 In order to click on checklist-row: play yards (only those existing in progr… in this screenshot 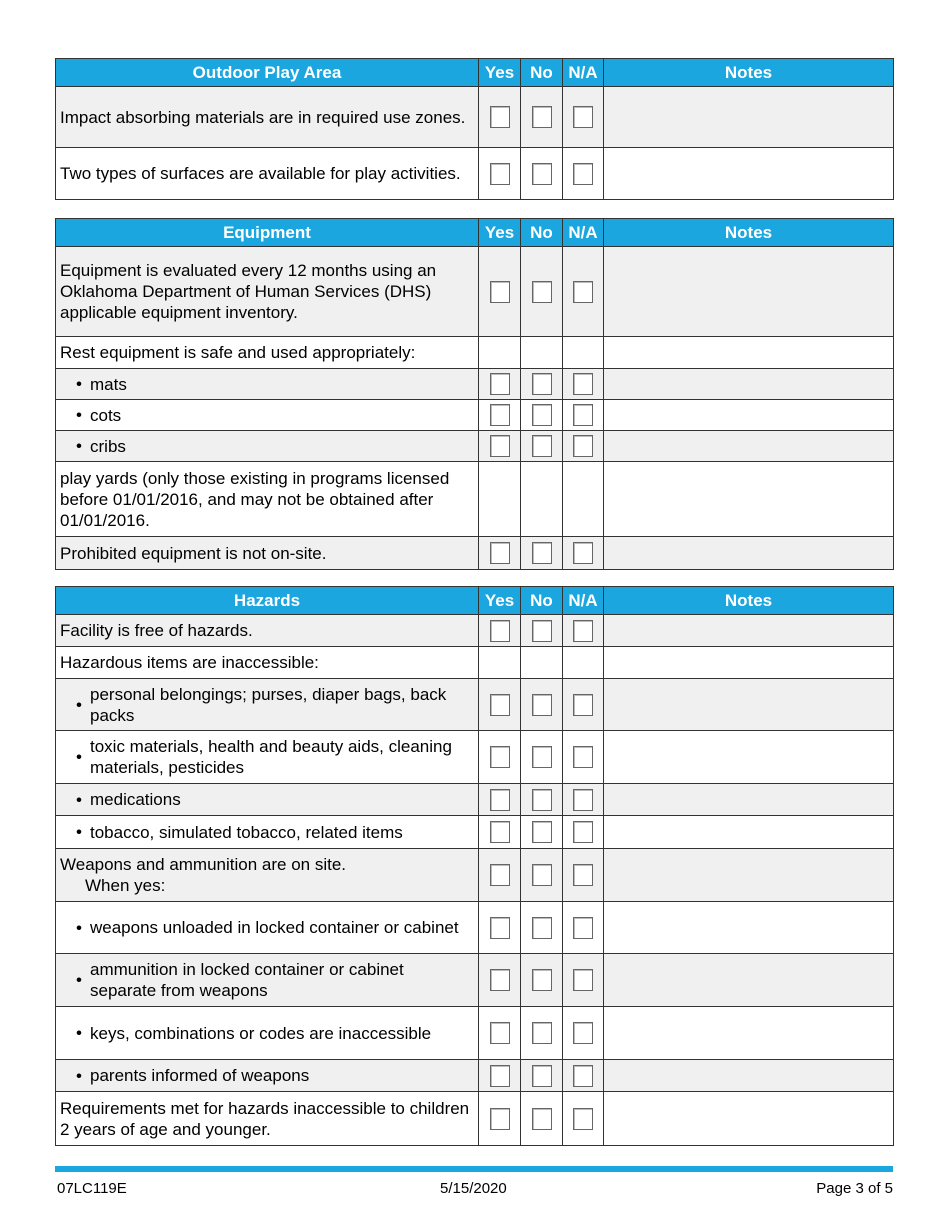, I will do `click(474, 499)`.